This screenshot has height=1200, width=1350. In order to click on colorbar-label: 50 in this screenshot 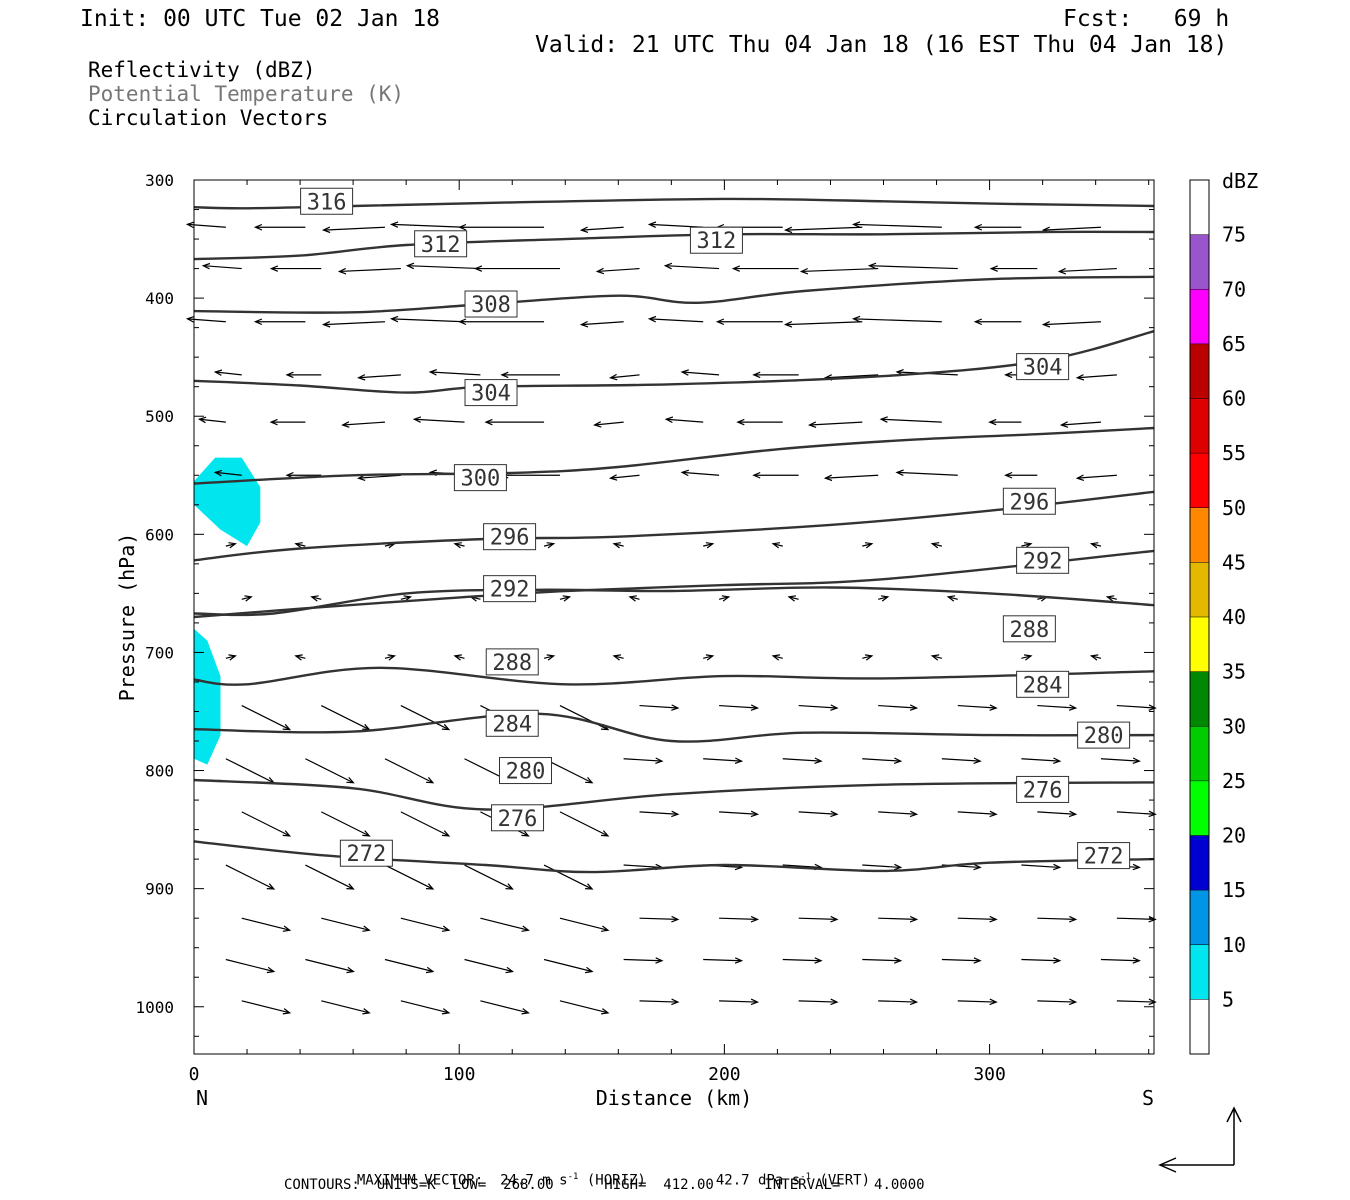, I will do `click(1234, 508)`.